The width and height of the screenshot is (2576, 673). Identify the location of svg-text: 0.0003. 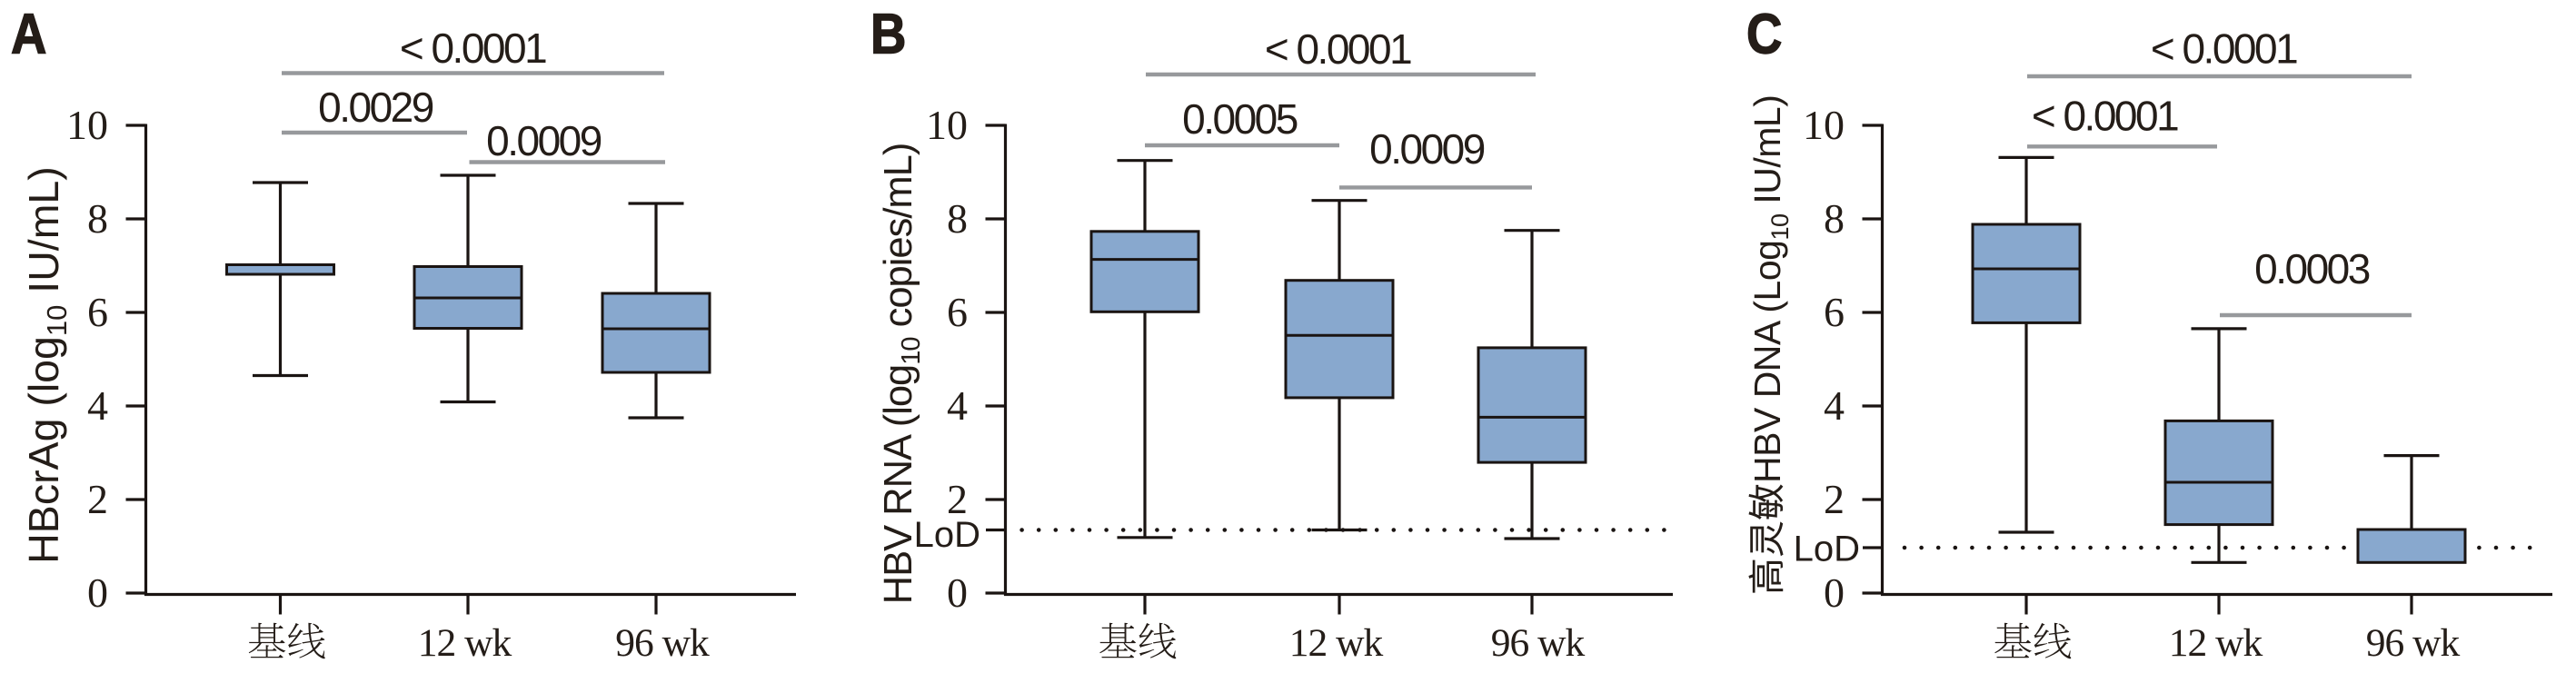
(2312, 269).